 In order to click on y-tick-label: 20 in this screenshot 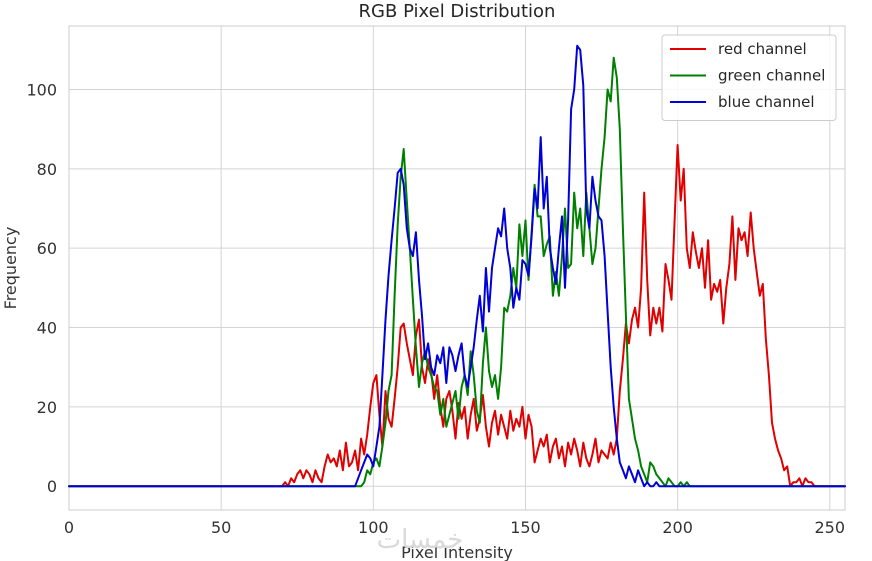, I will do `click(47, 407)`.